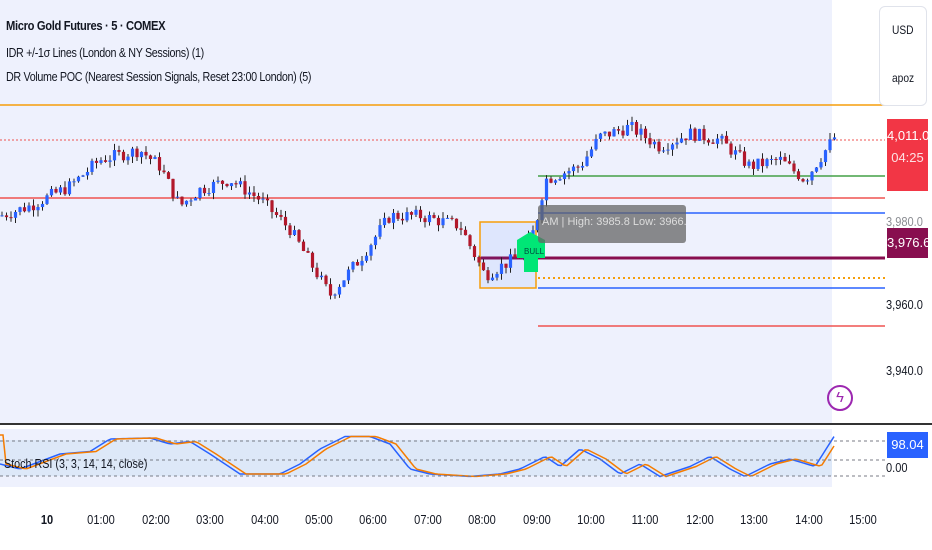  What do you see at coordinates (76, 464) in the screenshot?
I see `stoch-rsi-legend: Stoch RSI (3, 3, 14, 14, close)` at bounding box center [76, 464].